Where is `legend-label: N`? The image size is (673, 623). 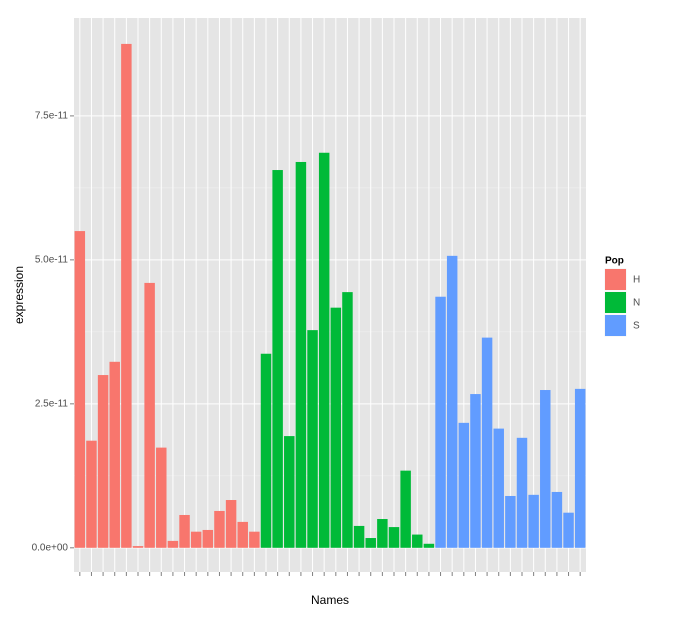 legend-label: N is located at coordinates (636, 303).